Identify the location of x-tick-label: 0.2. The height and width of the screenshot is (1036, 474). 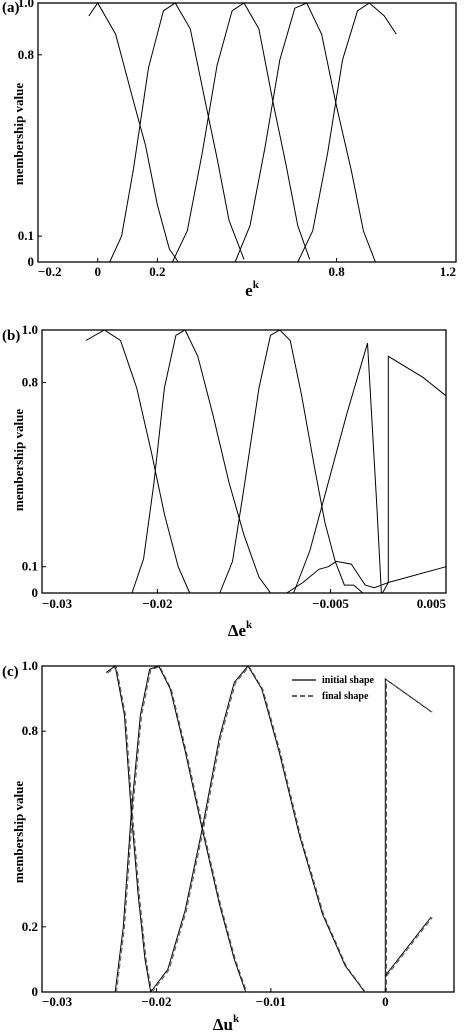
(157, 271).